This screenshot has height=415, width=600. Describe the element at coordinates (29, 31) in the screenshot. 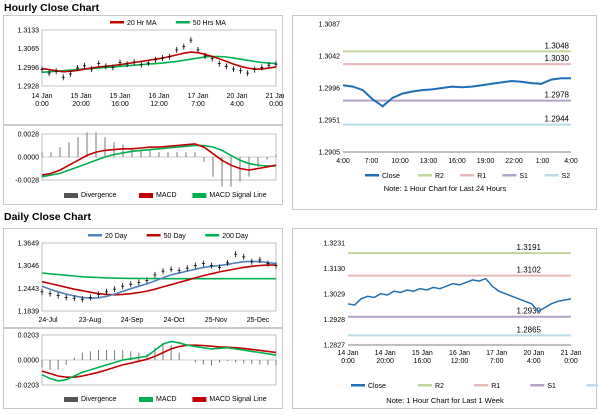

I see `hourly-price-ytick: 1.3133` at that location.